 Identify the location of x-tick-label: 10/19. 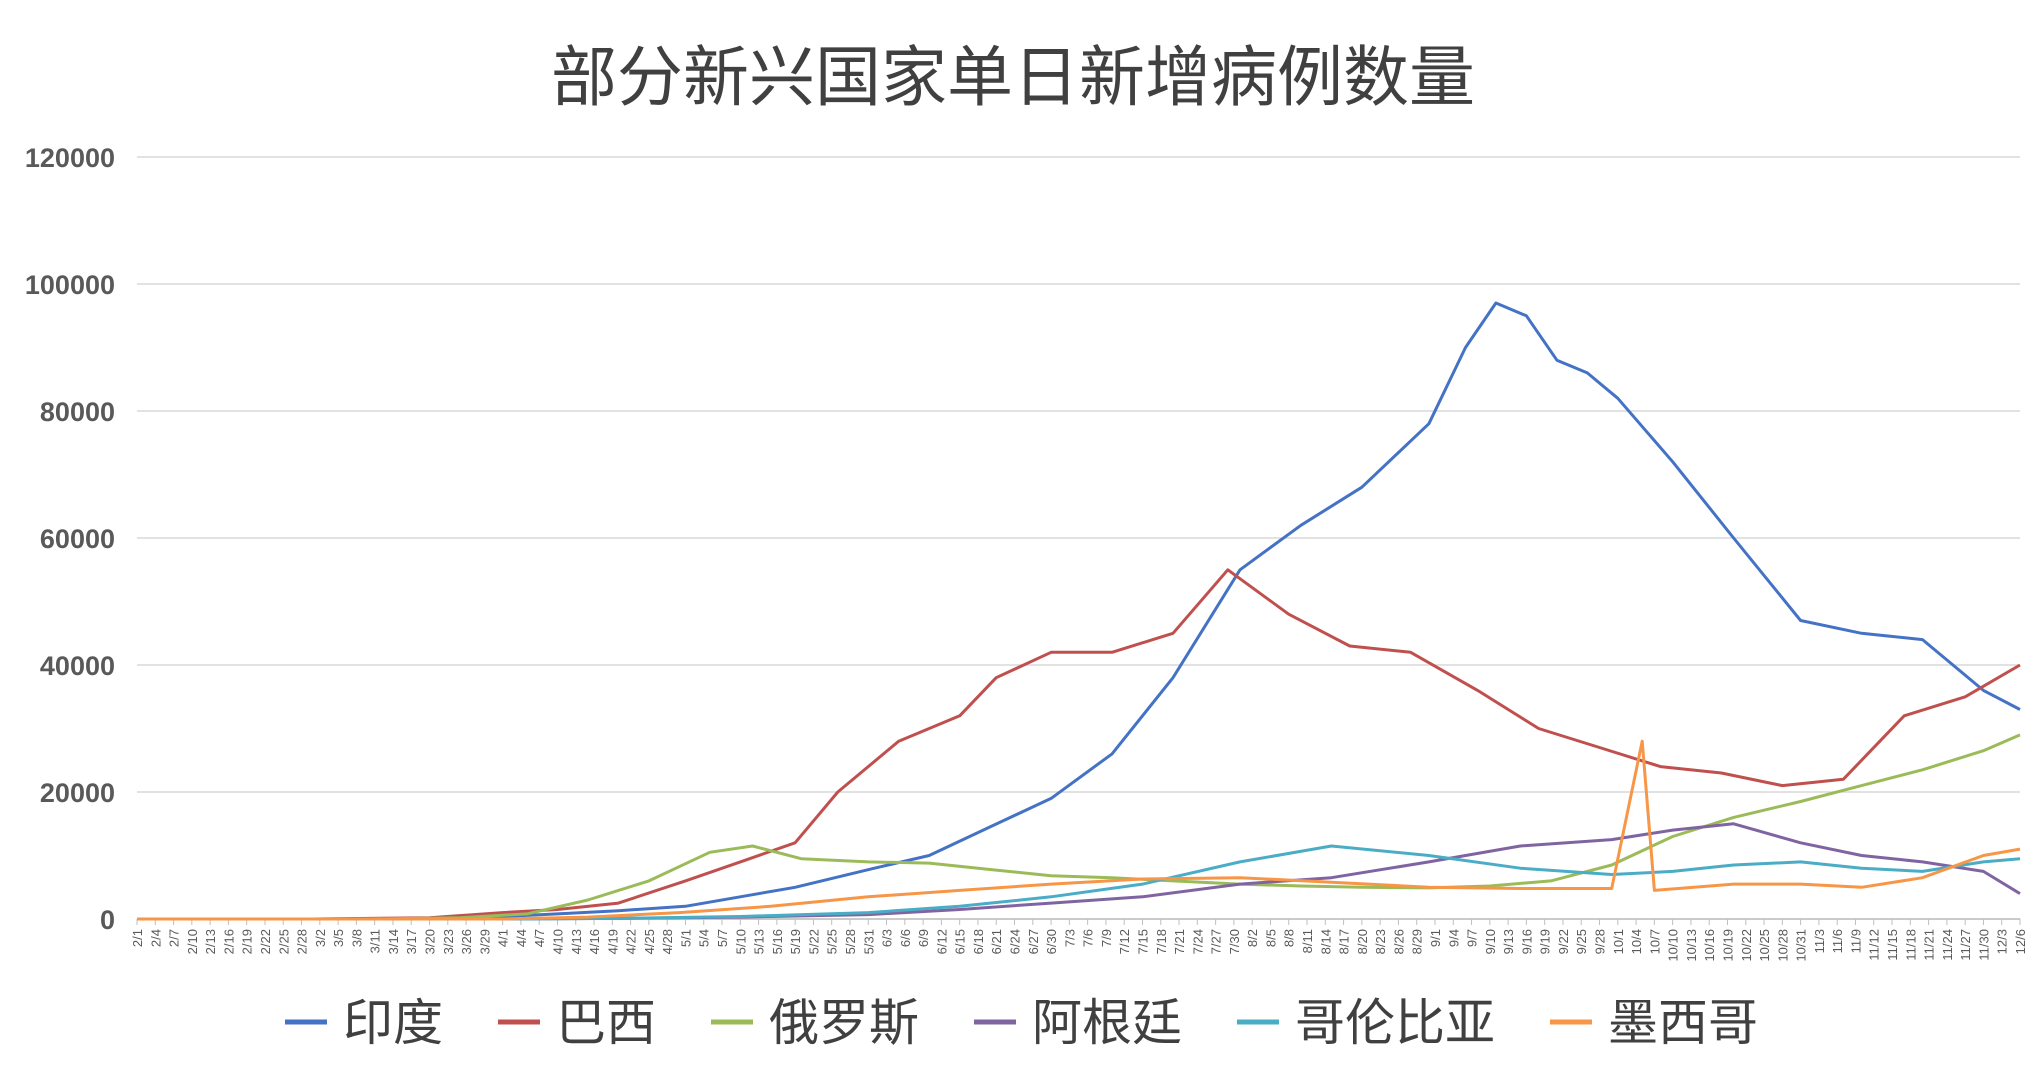
(1727, 945).